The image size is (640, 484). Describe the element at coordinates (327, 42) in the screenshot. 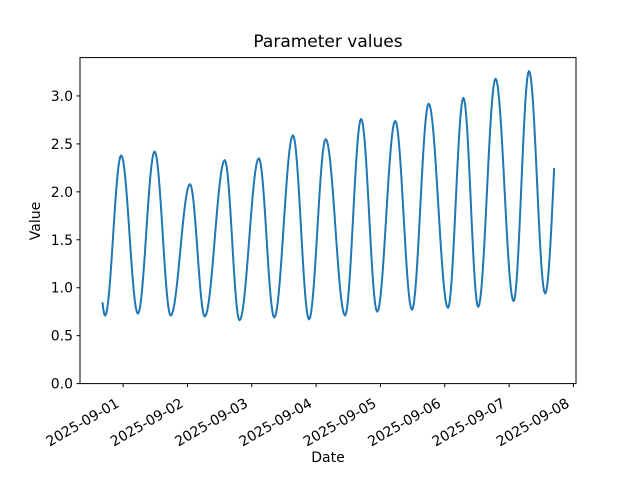

I see `chart-title: Parameter values` at that location.